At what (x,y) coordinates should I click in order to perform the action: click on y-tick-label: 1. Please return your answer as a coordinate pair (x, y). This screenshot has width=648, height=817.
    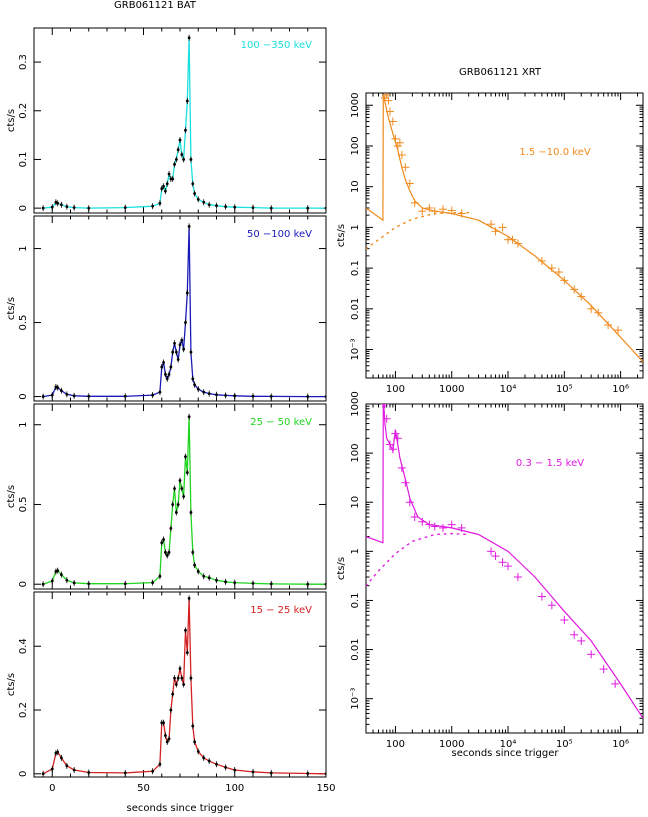
    Looking at the image, I should click on (355, 227).